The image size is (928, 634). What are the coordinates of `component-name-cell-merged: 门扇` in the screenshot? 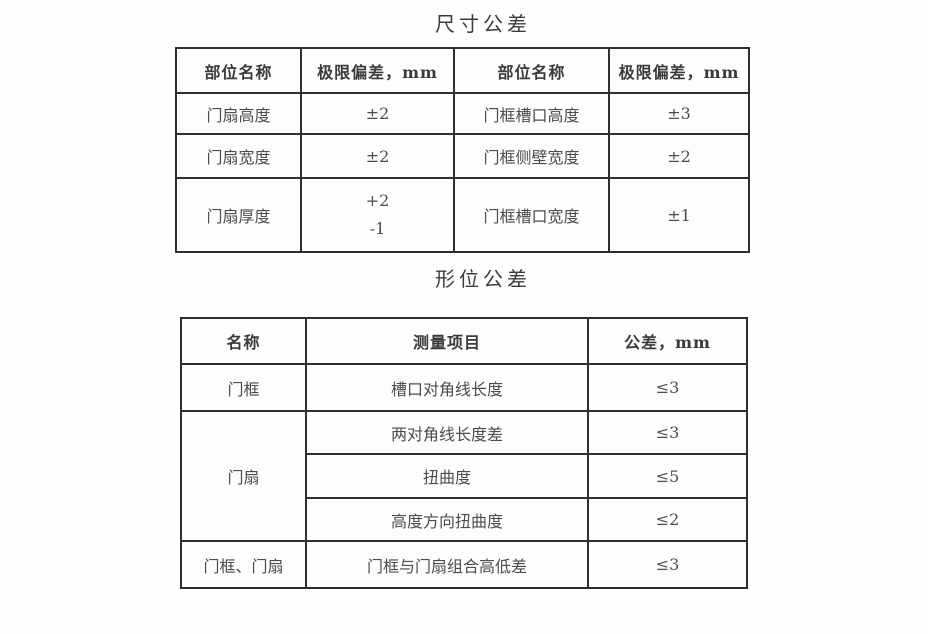 It's located at (243, 476).